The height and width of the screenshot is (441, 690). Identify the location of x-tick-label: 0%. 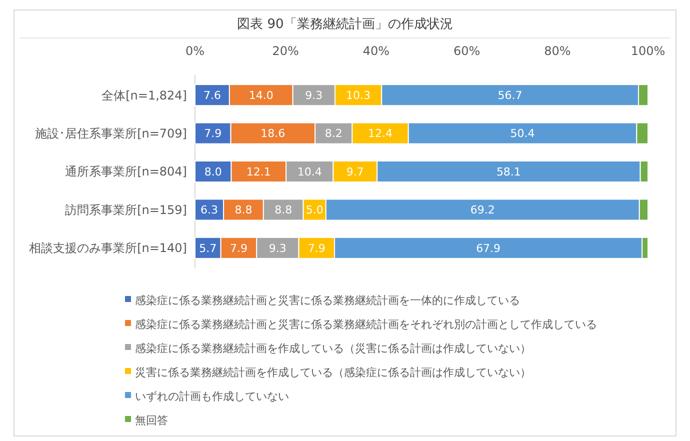
(195, 51).